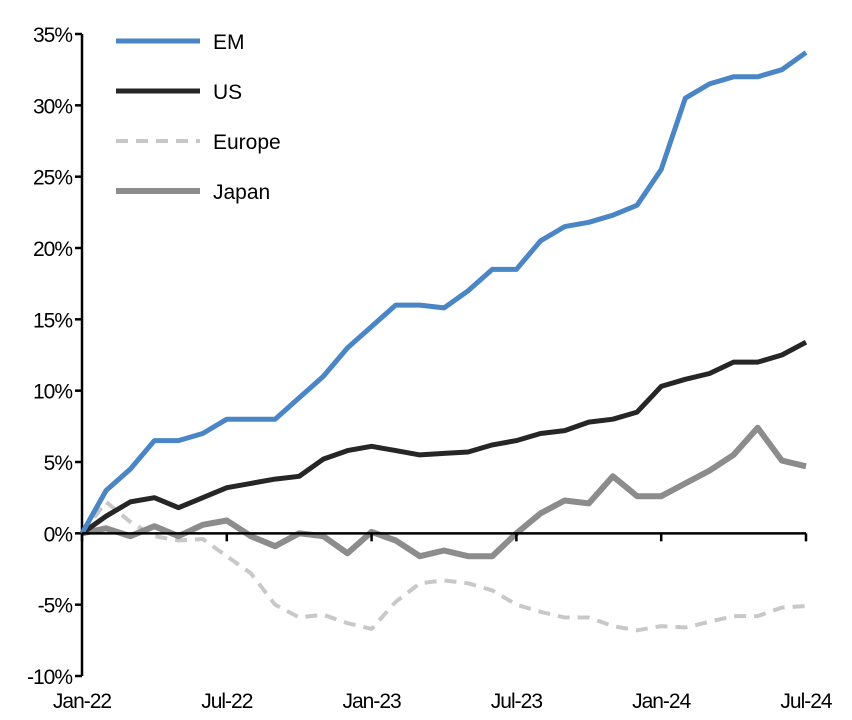  Describe the element at coordinates (49, 677) in the screenshot. I see `y-tick-label: -10%` at that location.